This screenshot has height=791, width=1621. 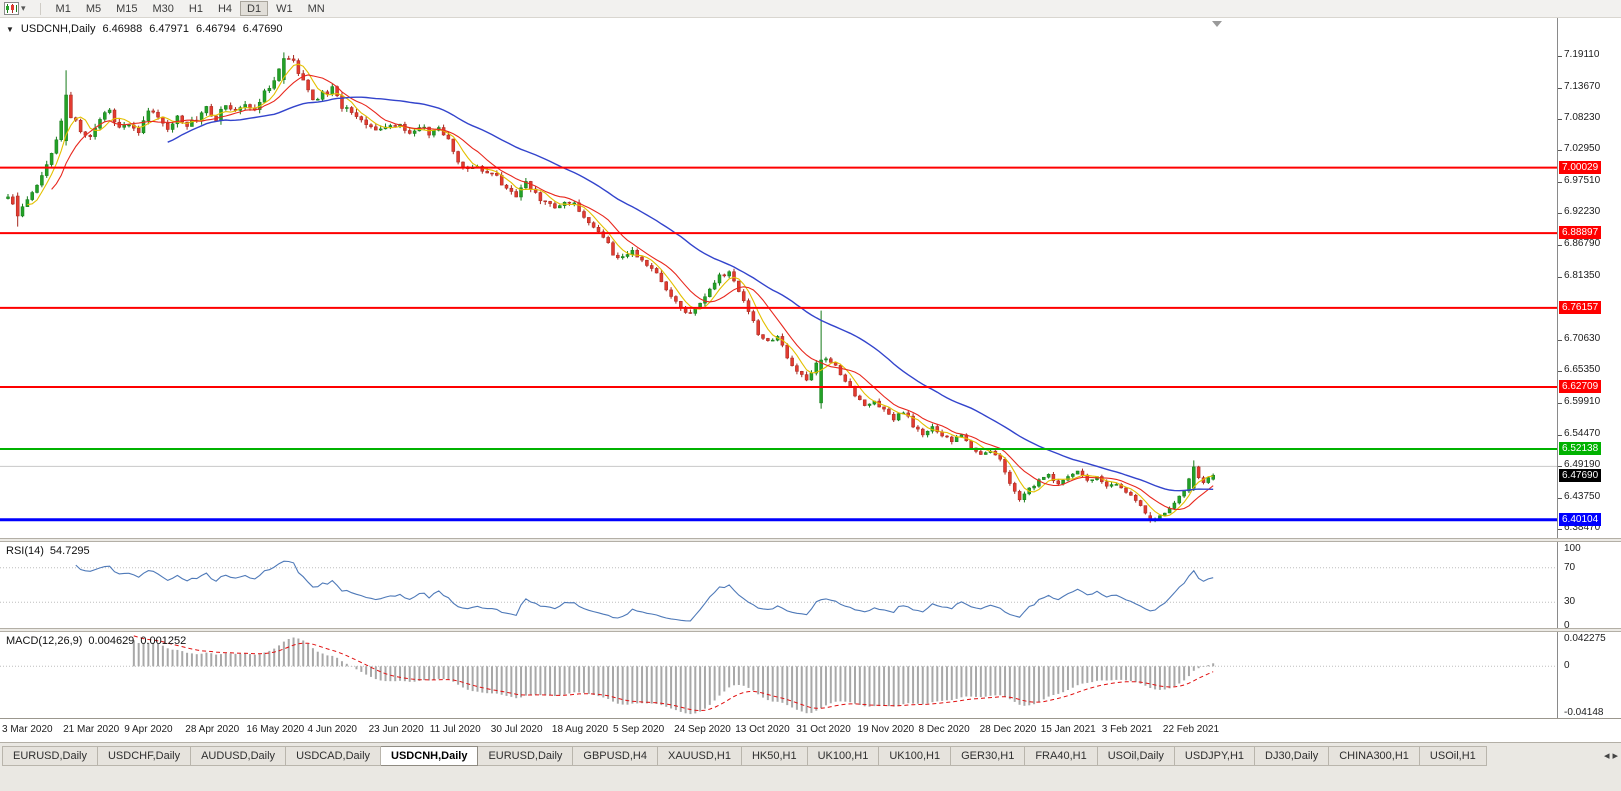 What do you see at coordinates (1068, 729) in the screenshot?
I see `time-axis-label: 15 Jan 2021` at bounding box center [1068, 729].